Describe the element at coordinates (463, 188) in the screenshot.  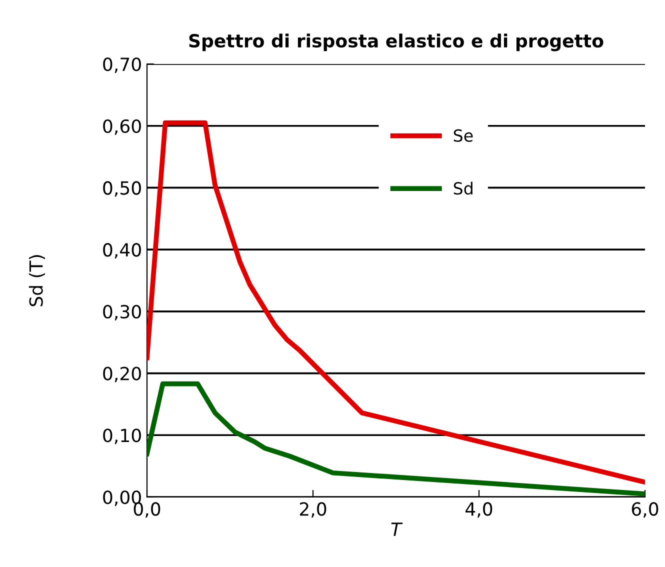
I see `legend-label: Sd` at that location.